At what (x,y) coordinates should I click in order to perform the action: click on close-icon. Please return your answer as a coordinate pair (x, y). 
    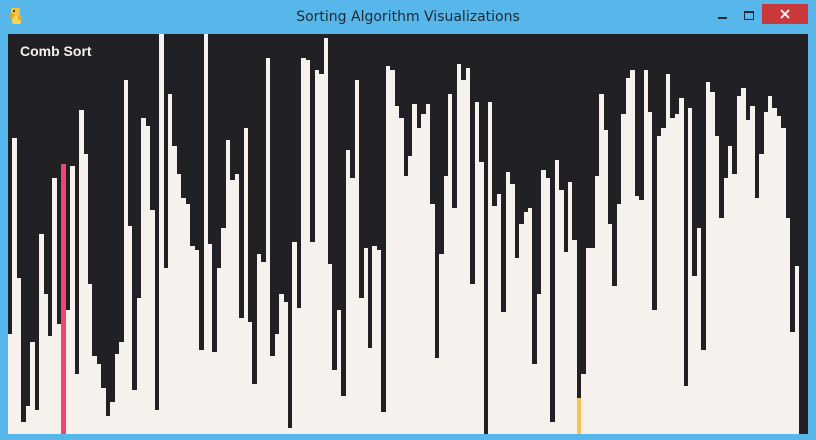
    Looking at the image, I should click on (785, 14).